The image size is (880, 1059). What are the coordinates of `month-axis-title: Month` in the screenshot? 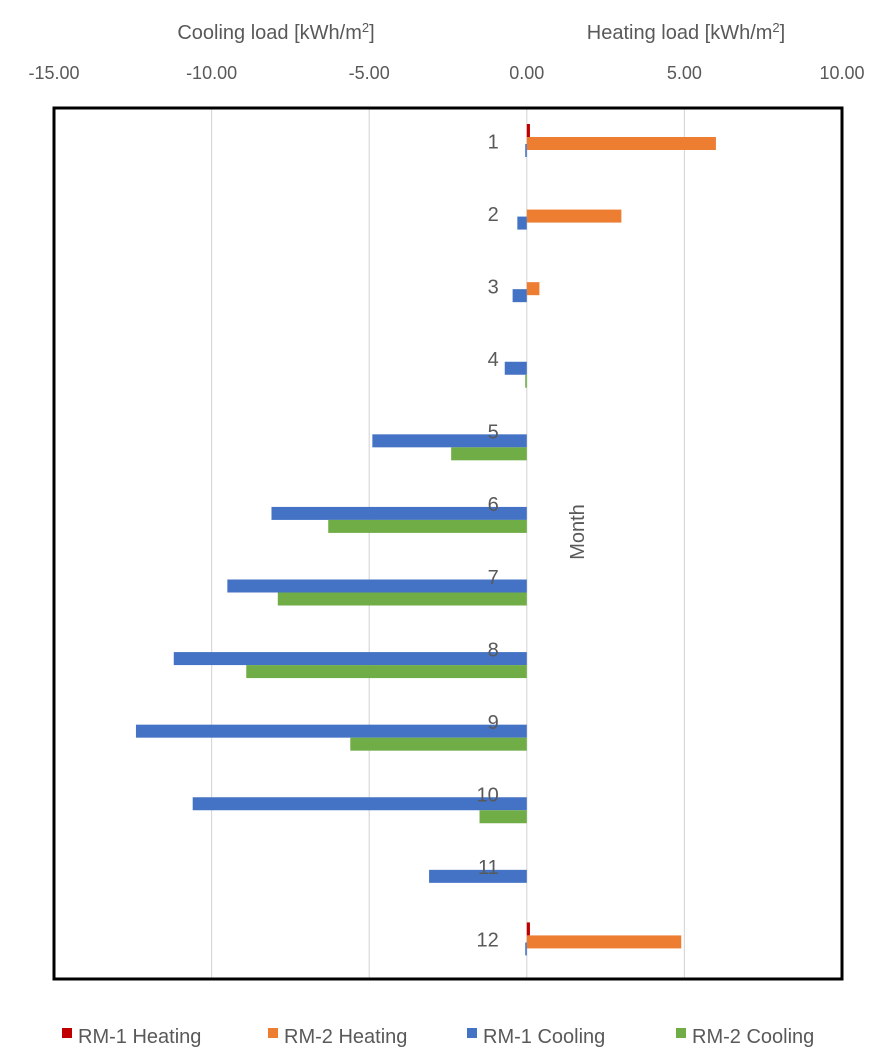 It's located at (578, 532).